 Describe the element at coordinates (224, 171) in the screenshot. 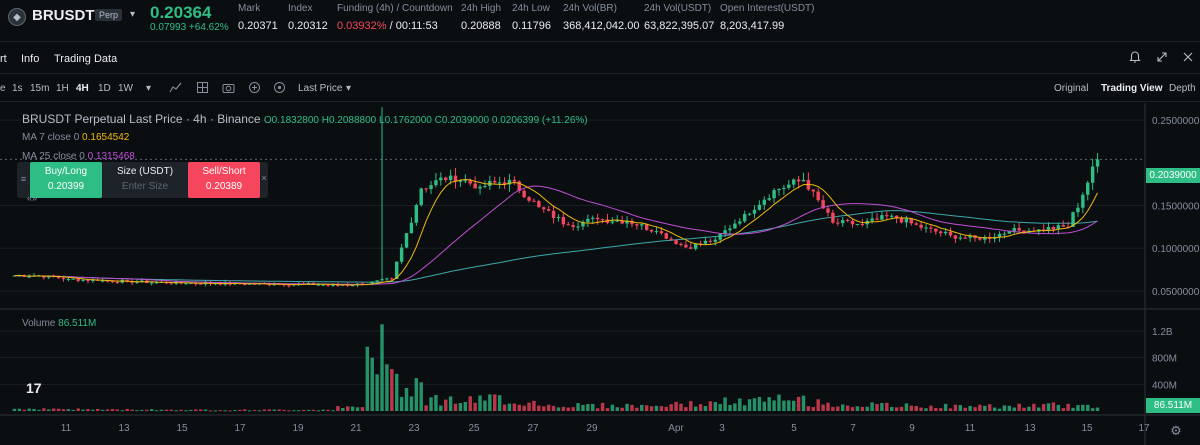

I see `sell-label: Sell/Short` at that location.